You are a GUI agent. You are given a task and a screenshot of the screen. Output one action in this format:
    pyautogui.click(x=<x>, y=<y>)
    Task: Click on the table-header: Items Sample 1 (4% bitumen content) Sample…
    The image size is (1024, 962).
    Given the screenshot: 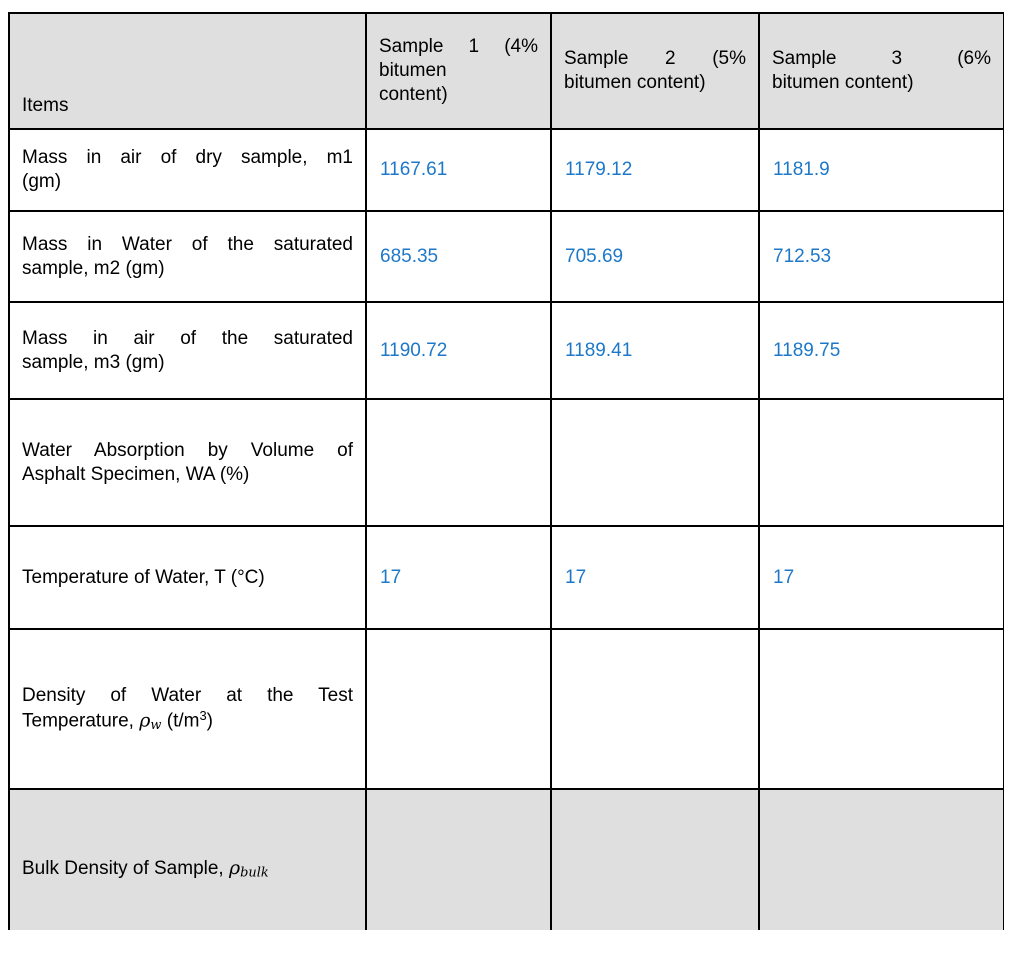 What is the action you would take?
    pyautogui.click(x=506, y=71)
    